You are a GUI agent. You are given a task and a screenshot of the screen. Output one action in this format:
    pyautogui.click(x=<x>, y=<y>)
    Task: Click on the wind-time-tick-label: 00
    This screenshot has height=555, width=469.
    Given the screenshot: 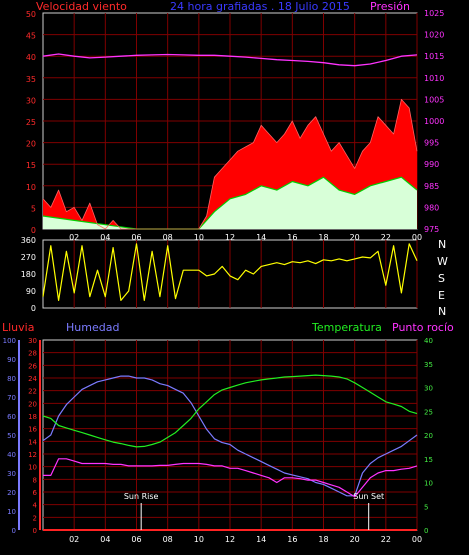 What is the action you would take?
    pyautogui.click(x=417, y=237)
    